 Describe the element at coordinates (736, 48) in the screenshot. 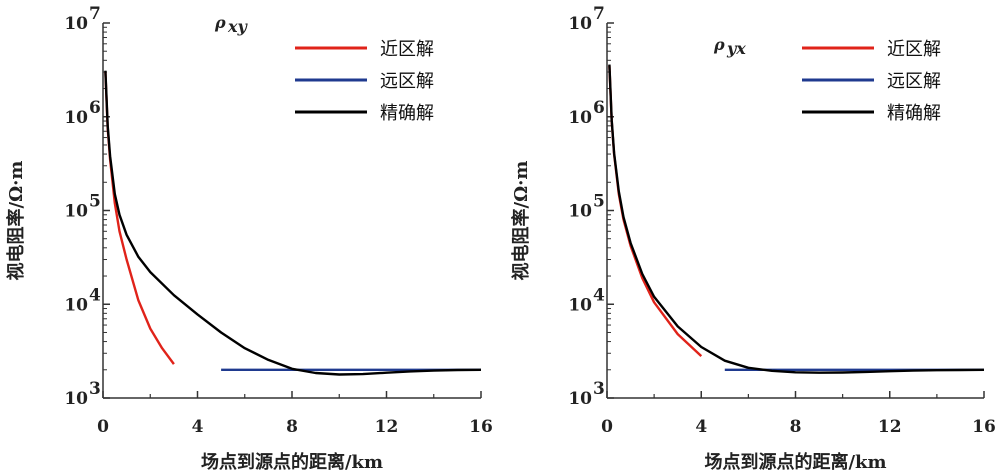

I see `chart-title-subscript: yx` at that location.